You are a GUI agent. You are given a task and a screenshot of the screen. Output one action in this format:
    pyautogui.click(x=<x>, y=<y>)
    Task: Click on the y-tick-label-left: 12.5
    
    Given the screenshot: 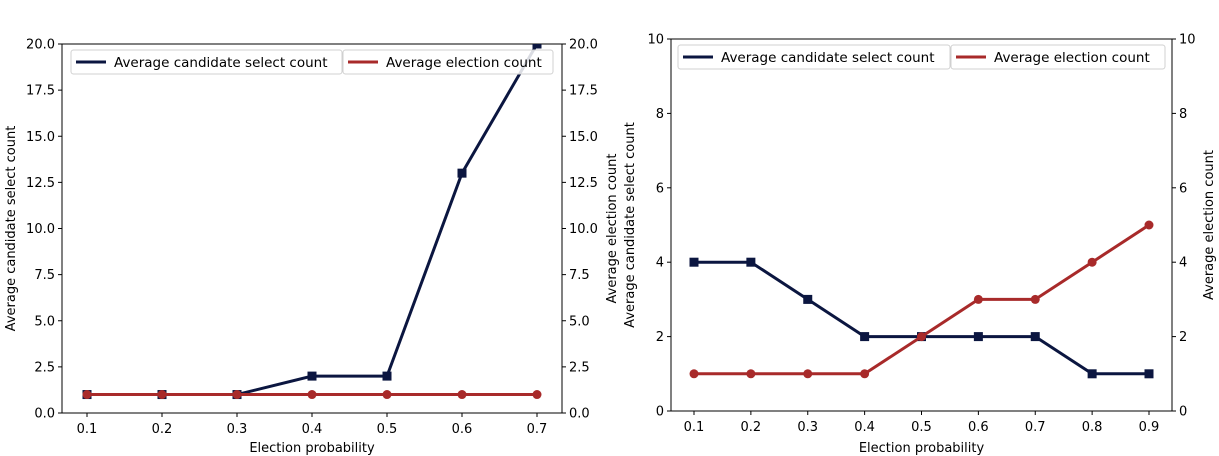 What is the action you would take?
    pyautogui.click(x=40, y=183)
    